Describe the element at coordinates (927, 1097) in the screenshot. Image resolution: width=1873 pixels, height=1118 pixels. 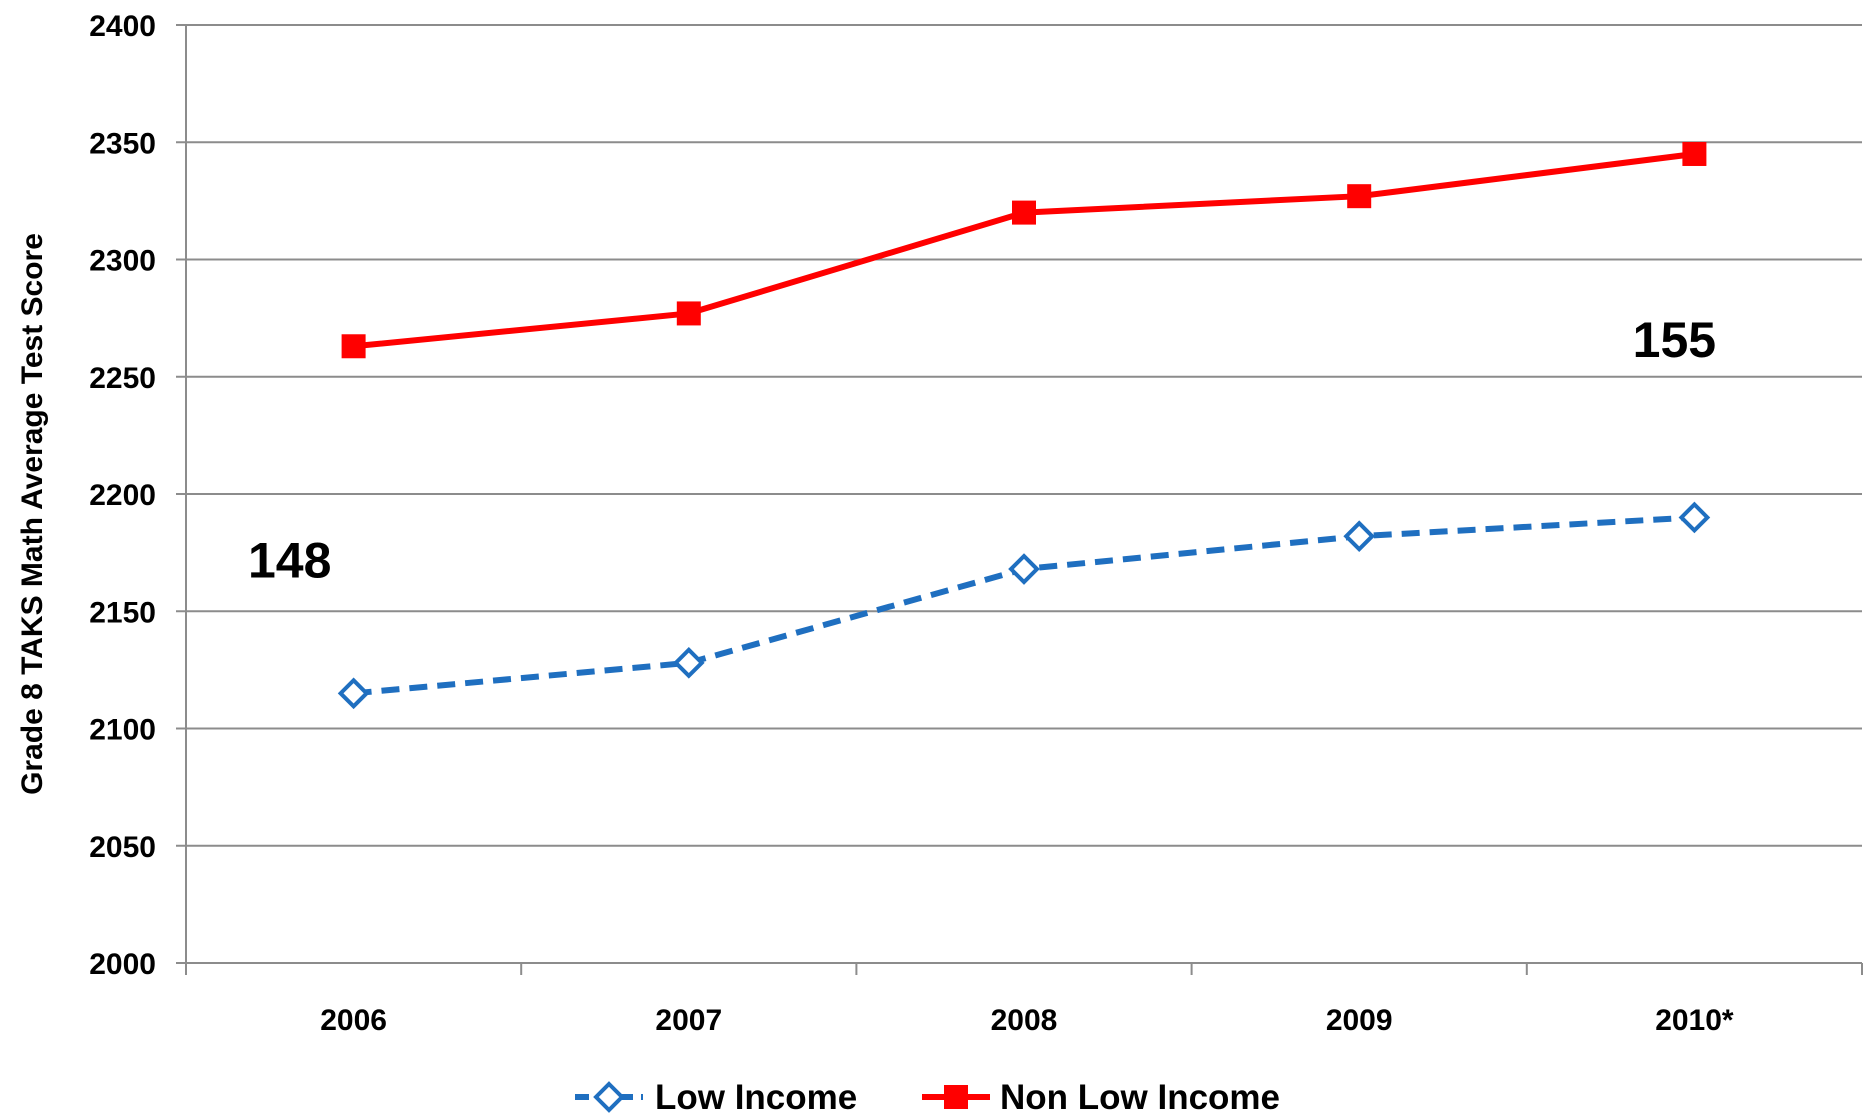
I see `legend: Low Income Non Low Income` at that location.